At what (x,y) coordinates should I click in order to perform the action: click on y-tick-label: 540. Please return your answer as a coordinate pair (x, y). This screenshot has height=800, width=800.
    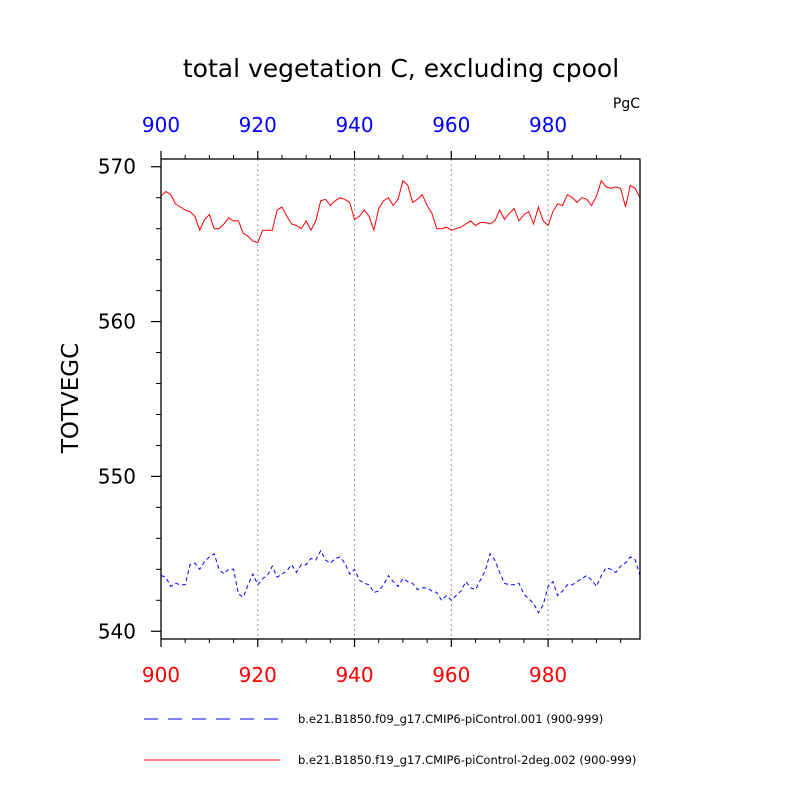
    Looking at the image, I should click on (117, 631).